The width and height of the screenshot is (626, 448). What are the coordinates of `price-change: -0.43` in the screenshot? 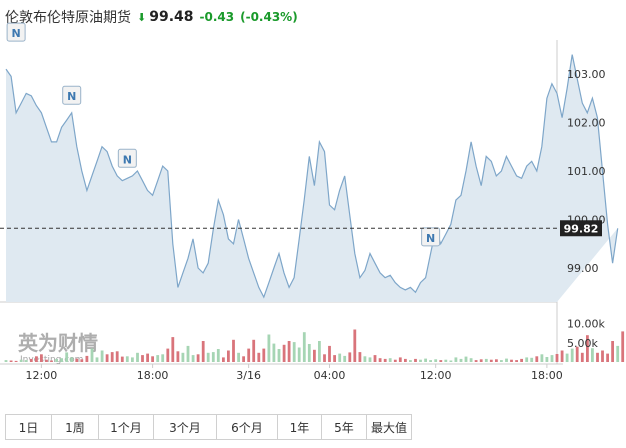 It's located at (217, 17).